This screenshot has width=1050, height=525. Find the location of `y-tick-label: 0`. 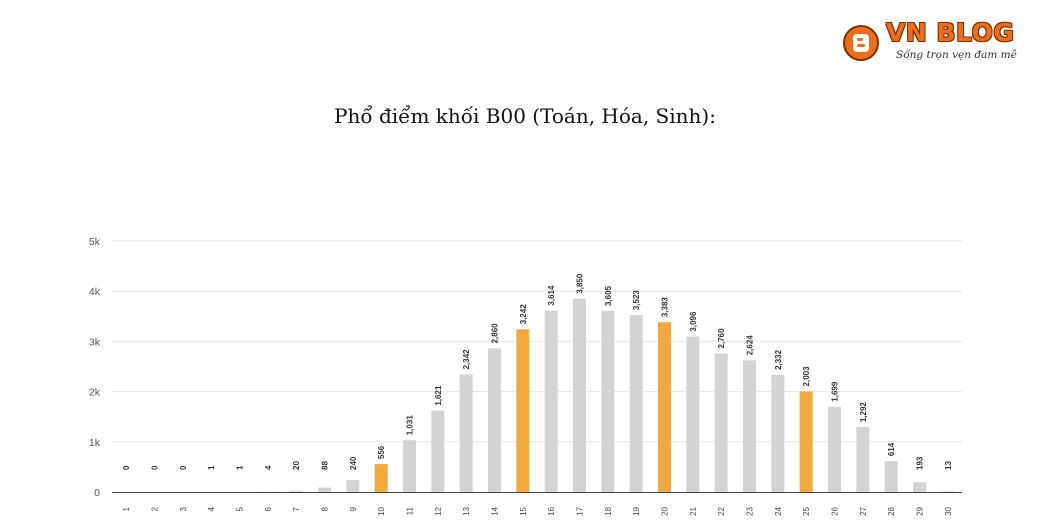

y-tick-label: 0 is located at coordinates (97, 493).